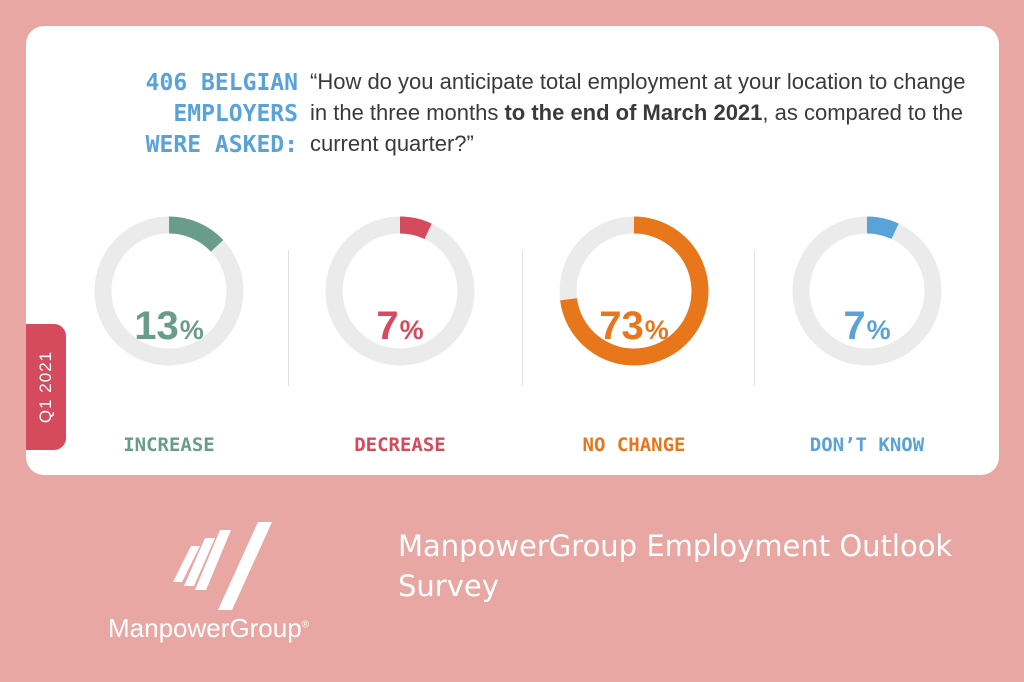  Describe the element at coordinates (621, 326) in the screenshot. I see `percent-number: 73` at that location.